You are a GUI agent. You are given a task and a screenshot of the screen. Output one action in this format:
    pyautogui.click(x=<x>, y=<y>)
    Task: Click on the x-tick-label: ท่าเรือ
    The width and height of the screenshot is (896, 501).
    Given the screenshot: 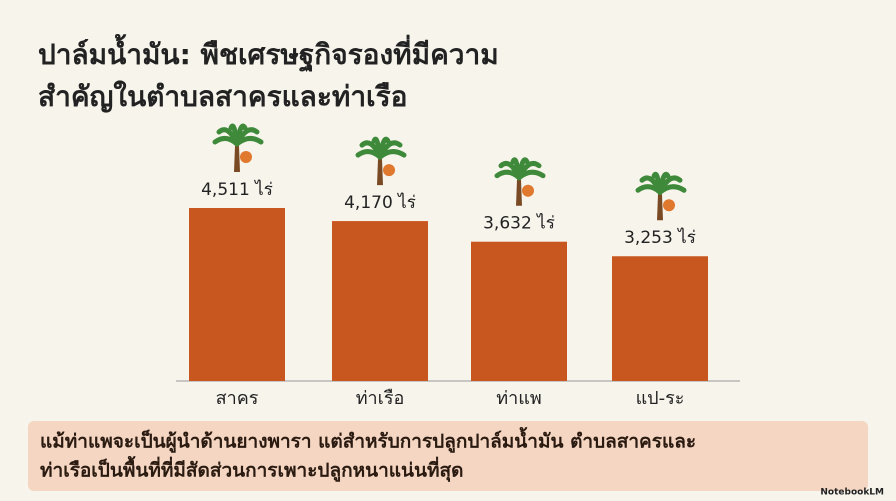 What is the action you would take?
    pyautogui.click(x=380, y=398)
    